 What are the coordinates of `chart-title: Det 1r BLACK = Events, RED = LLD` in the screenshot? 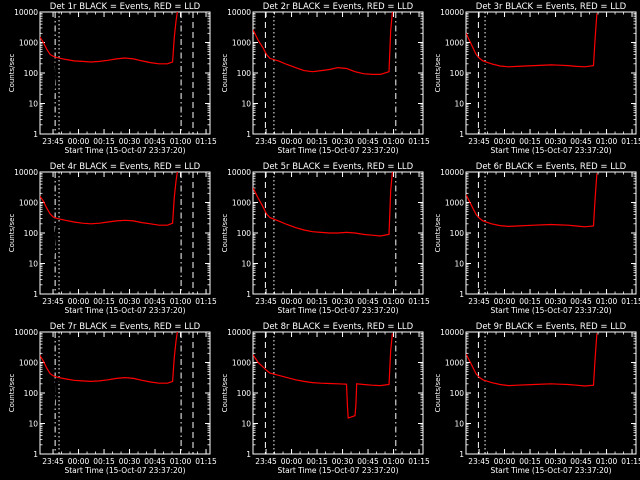 It's located at (125, 7).